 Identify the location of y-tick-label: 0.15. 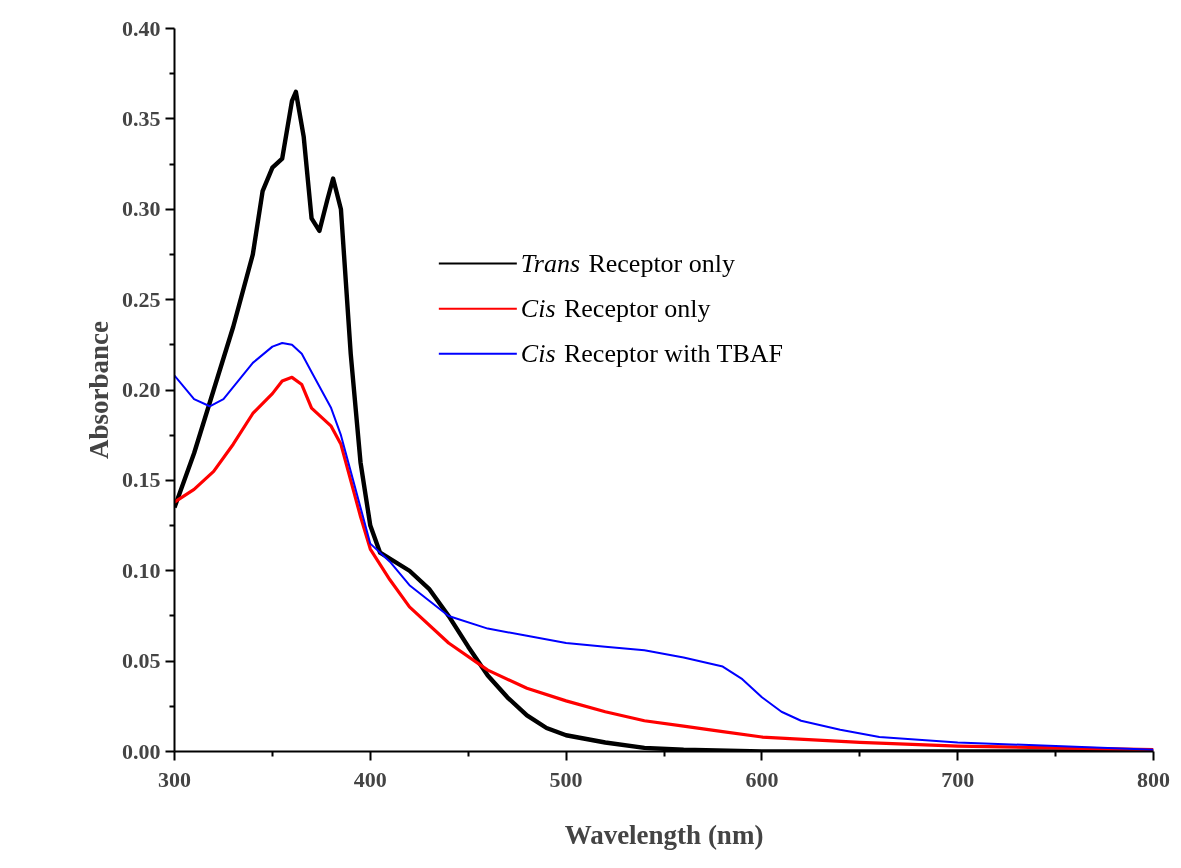
(141, 480).